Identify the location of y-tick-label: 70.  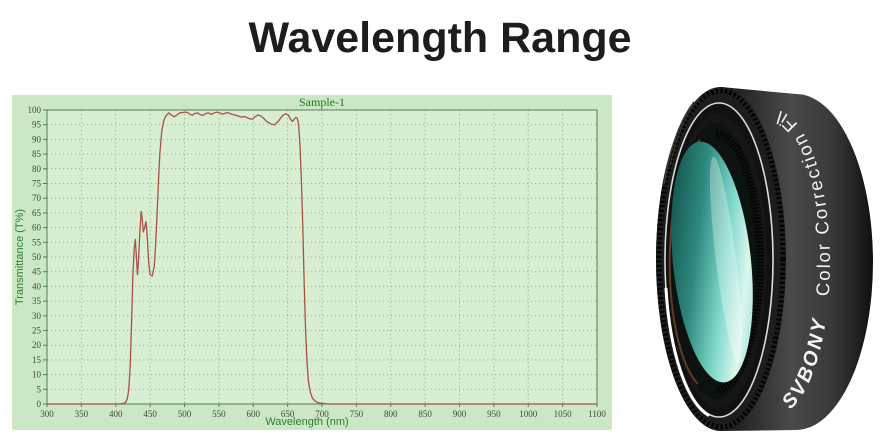
(37, 198).